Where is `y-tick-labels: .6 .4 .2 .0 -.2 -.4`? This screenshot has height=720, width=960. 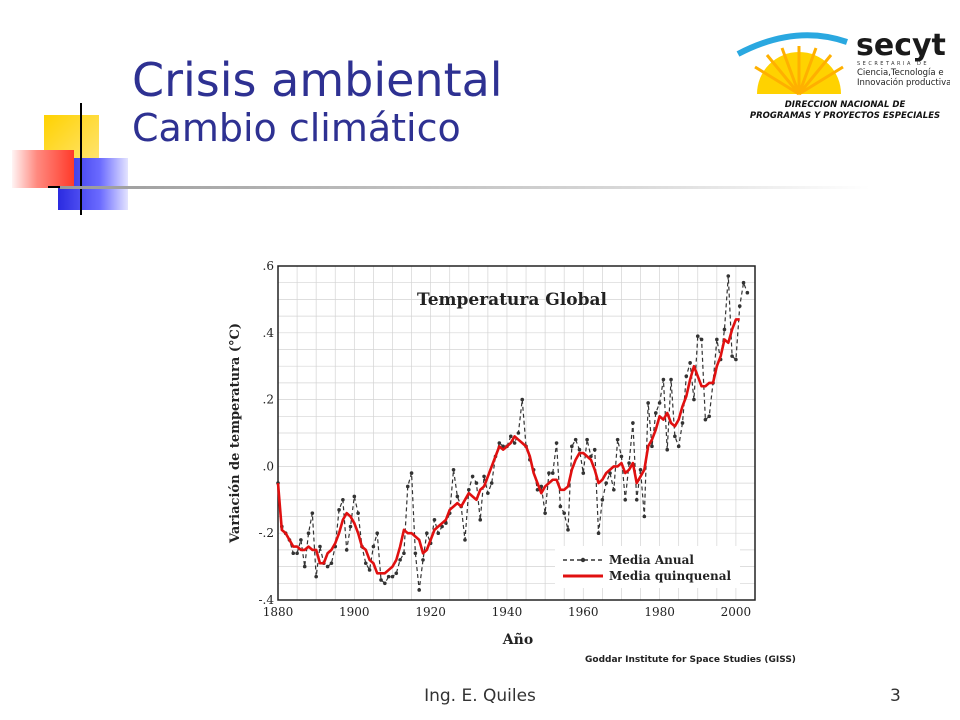
y-tick-labels: .6 .4 .2 .0 -.2 -.4 is located at coordinates (266, 433).